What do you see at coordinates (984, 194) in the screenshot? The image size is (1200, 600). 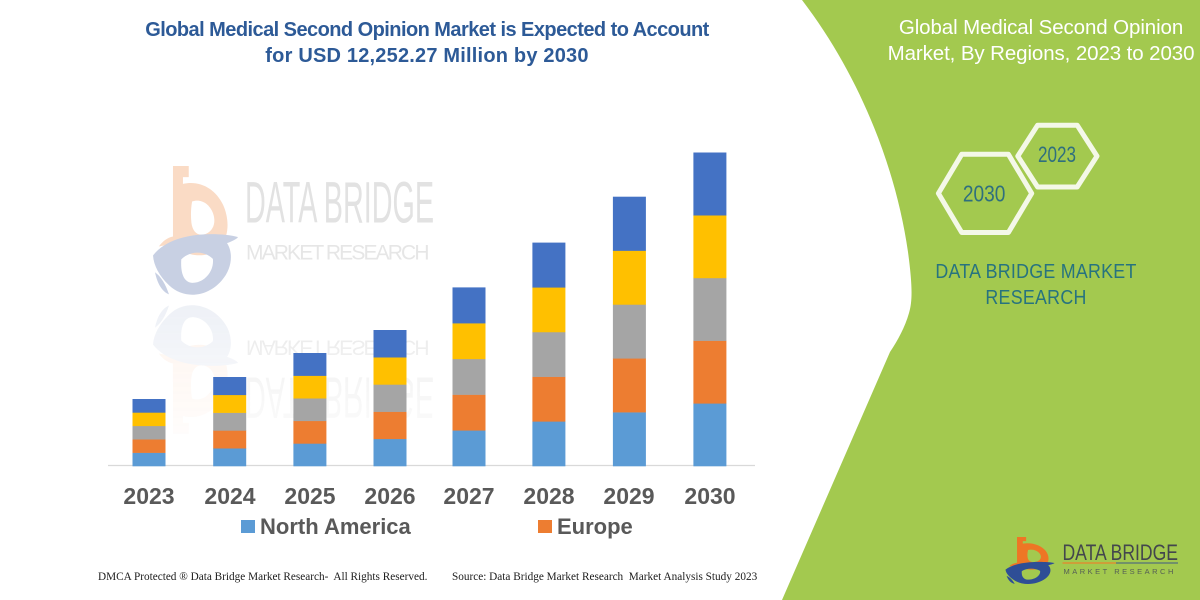 I see `svg-text: 2030` at bounding box center [984, 194].